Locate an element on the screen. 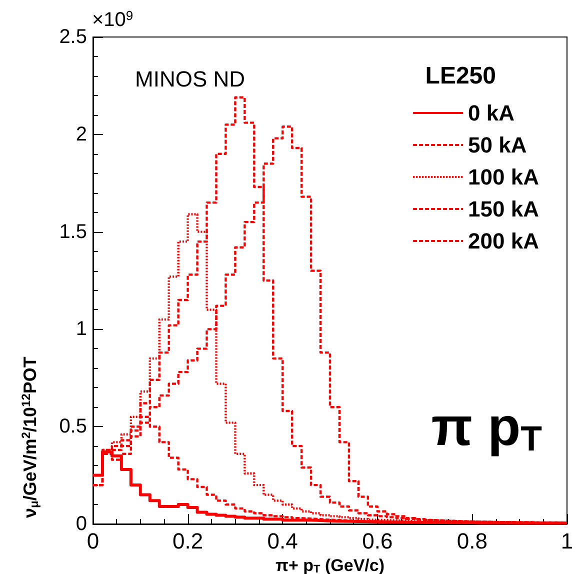 This screenshot has width=584, height=574. legend-label: 50 kA is located at coordinates (497, 145).